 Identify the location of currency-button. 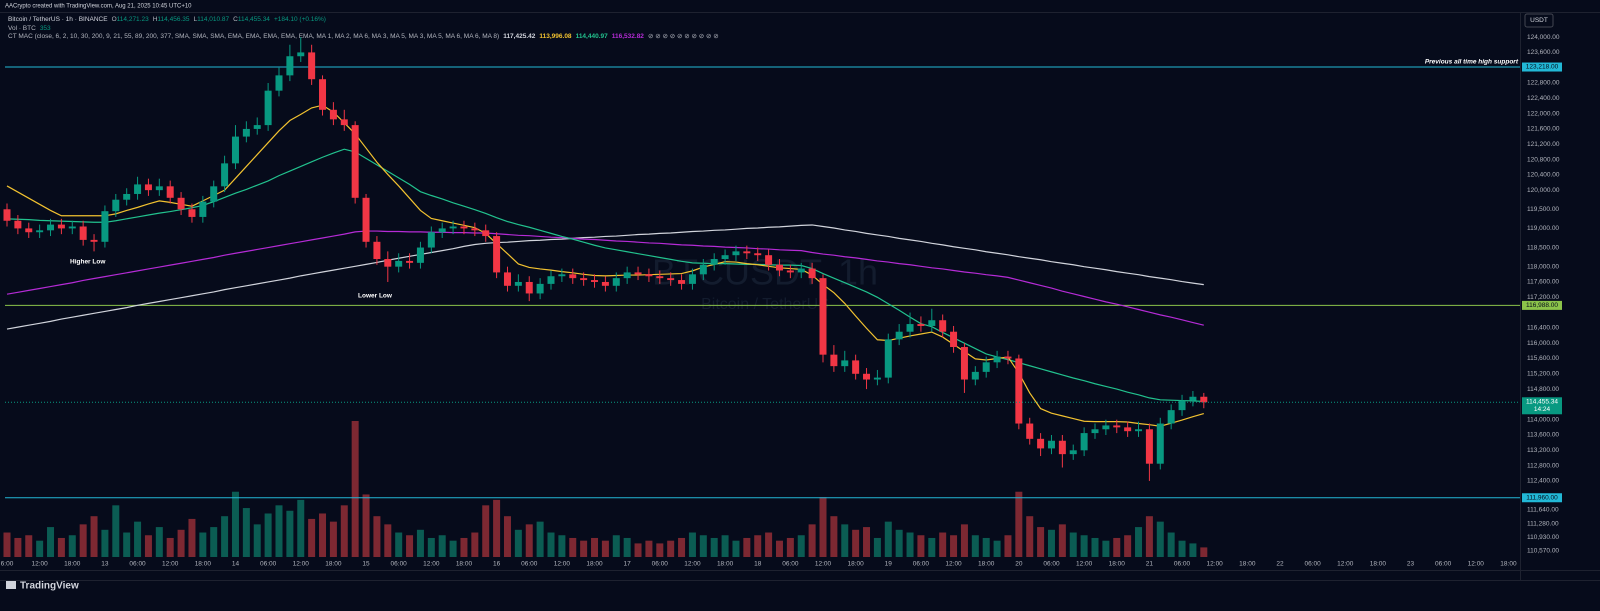
(1539, 20).